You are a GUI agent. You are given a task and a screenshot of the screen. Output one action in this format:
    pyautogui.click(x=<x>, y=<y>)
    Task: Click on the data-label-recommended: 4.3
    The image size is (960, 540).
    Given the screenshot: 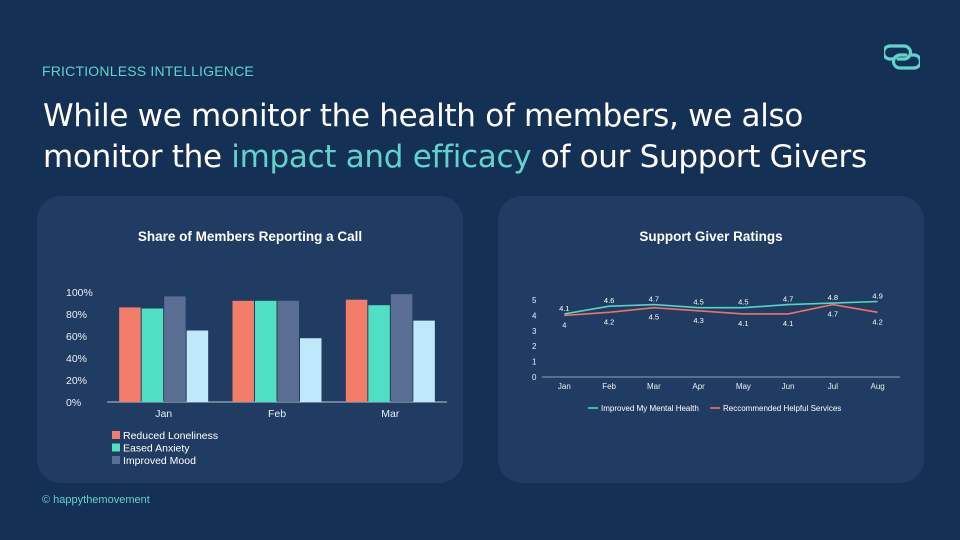 What is the action you would take?
    pyautogui.click(x=698, y=320)
    